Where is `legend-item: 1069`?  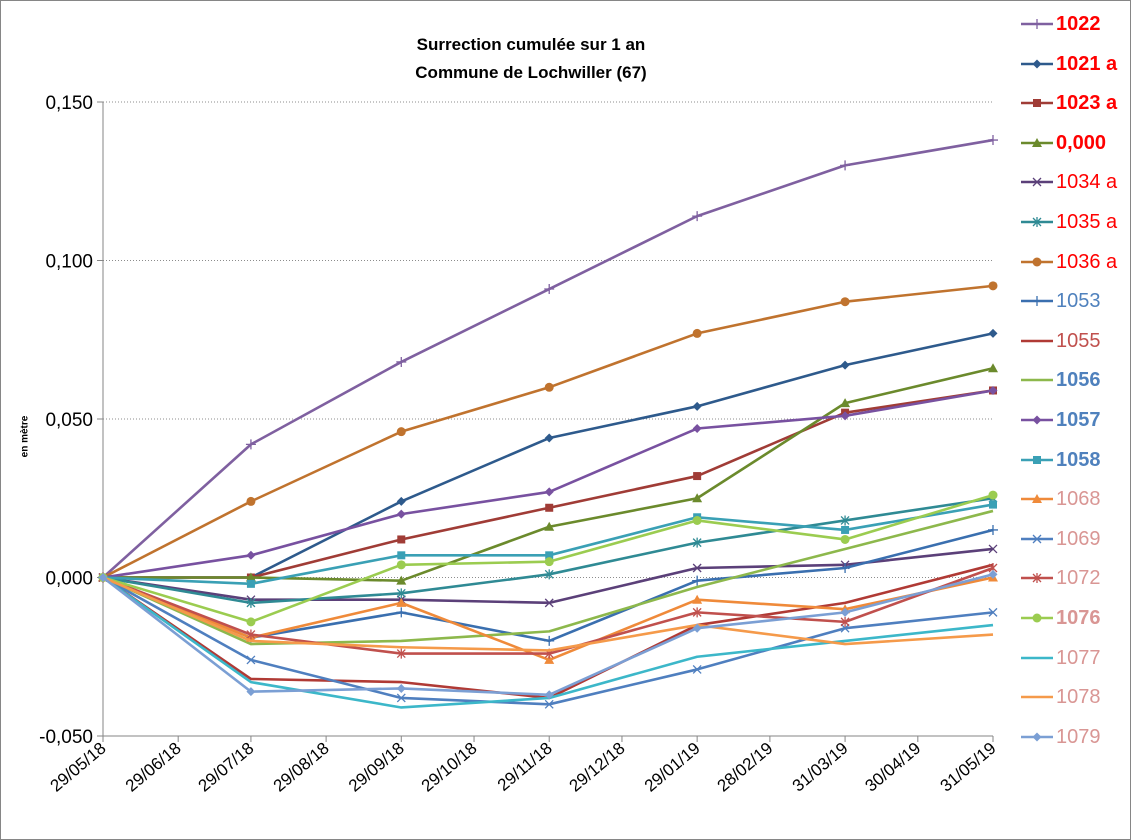
legend-item: 1069 is located at coordinates (1075, 539).